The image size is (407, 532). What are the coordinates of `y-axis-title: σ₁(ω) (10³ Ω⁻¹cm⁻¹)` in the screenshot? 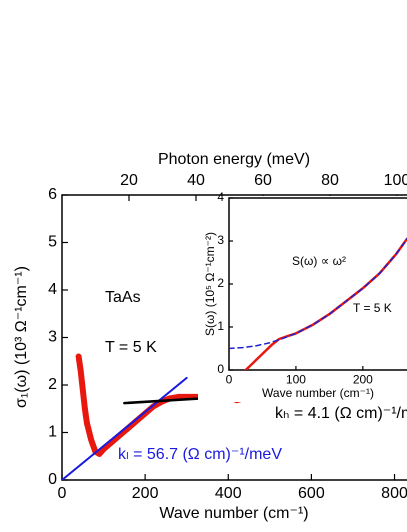 It's located at (21, 337).